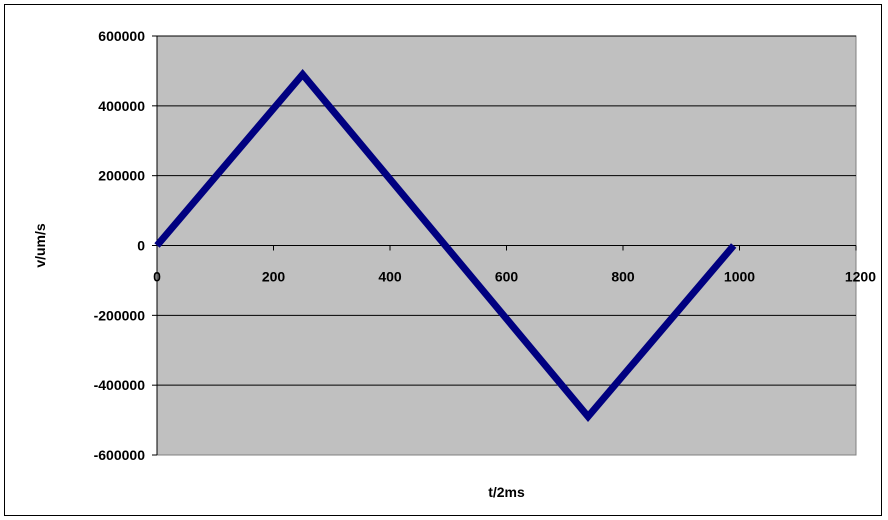 This screenshot has height=520, width=888. What do you see at coordinates (121, 176) in the screenshot?
I see `y-tick-label: 200000` at bounding box center [121, 176].